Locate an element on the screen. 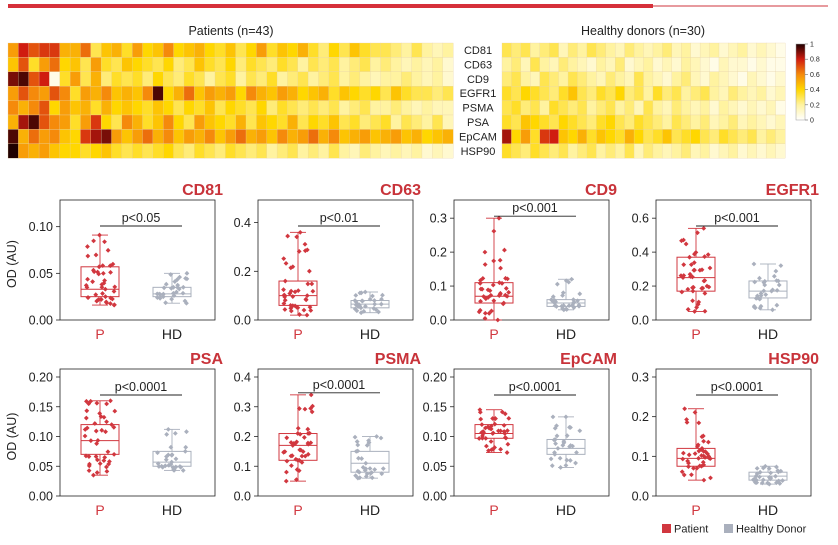 The image size is (838, 545). y-tick-label: 0.0 is located at coordinates (438, 321).